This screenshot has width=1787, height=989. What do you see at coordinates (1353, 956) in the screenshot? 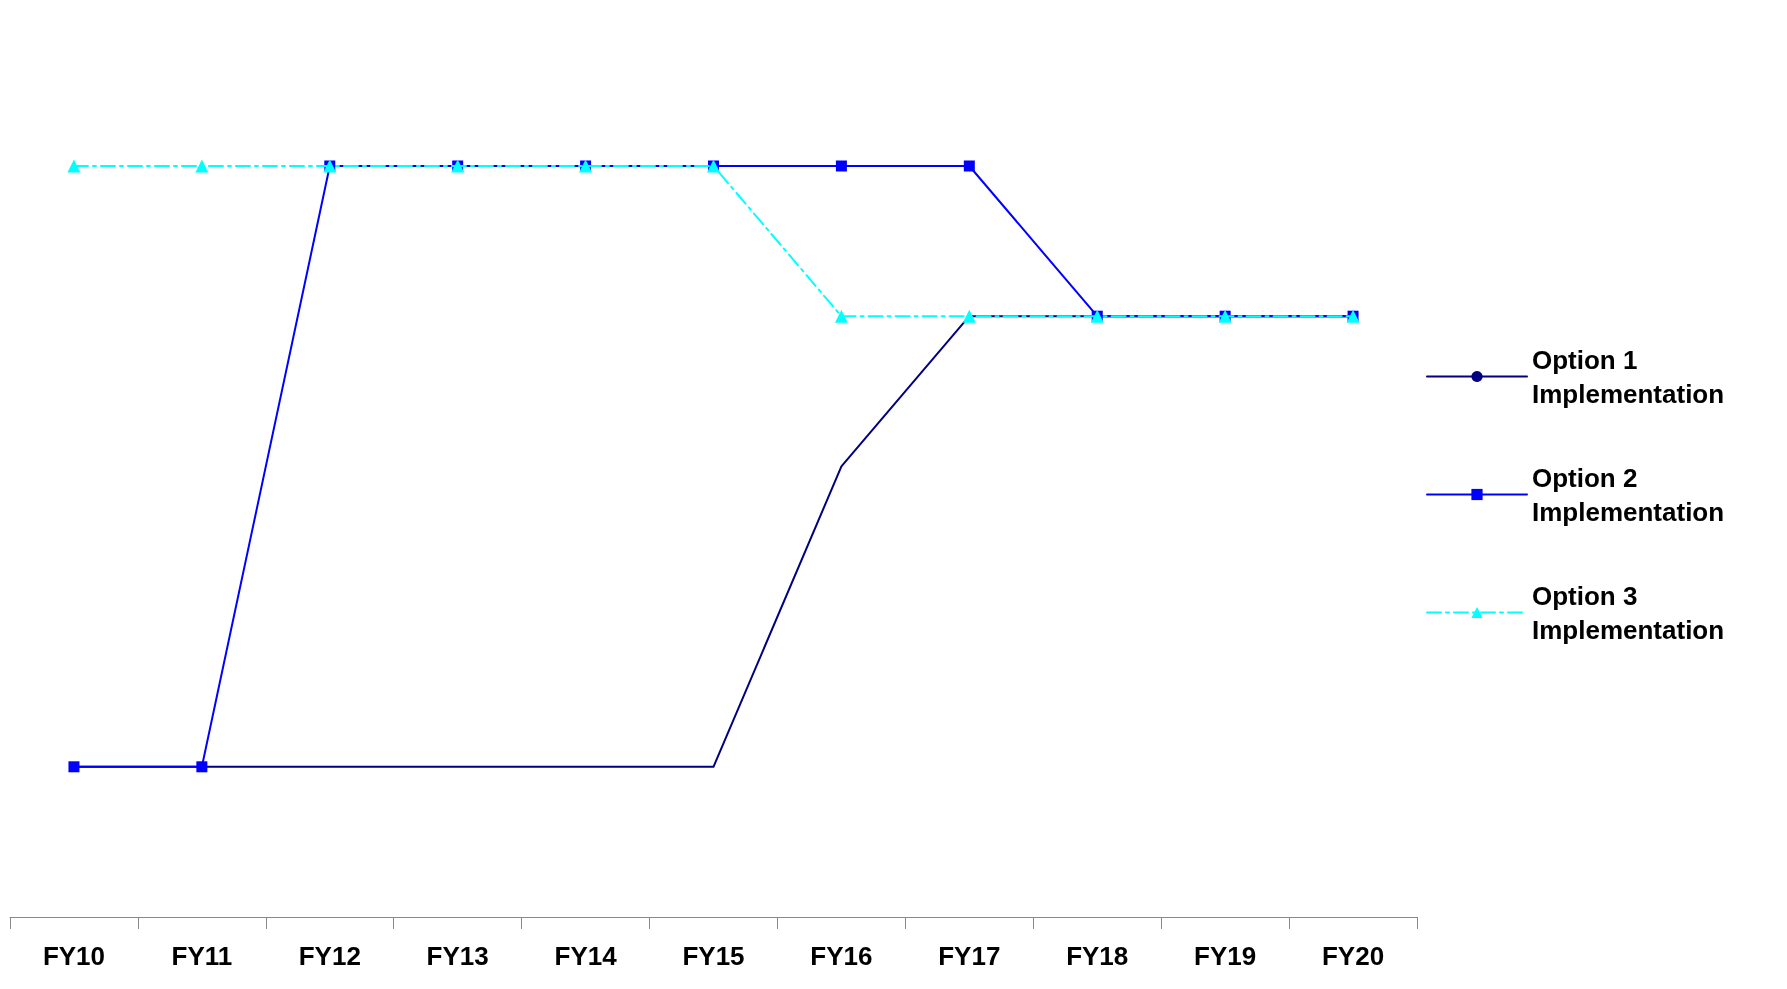
I see `x-tick-label: FY20` at bounding box center [1353, 956].